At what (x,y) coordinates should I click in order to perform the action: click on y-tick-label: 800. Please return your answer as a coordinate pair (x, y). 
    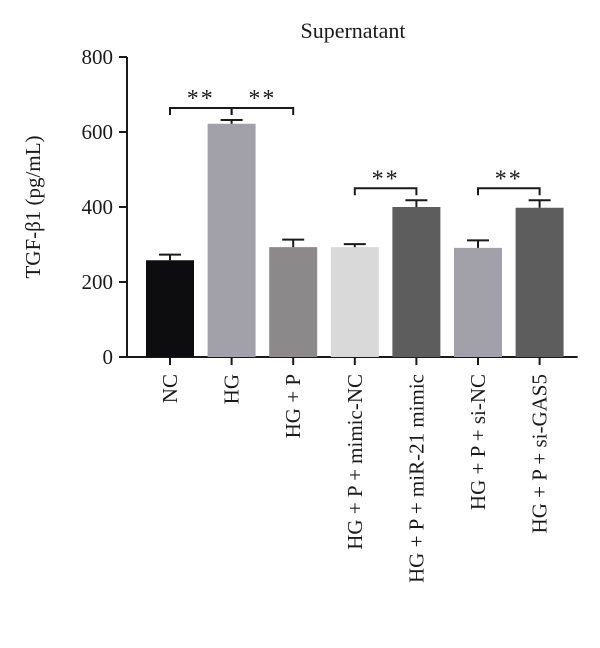
    Looking at the image, I should click on (98, 57).